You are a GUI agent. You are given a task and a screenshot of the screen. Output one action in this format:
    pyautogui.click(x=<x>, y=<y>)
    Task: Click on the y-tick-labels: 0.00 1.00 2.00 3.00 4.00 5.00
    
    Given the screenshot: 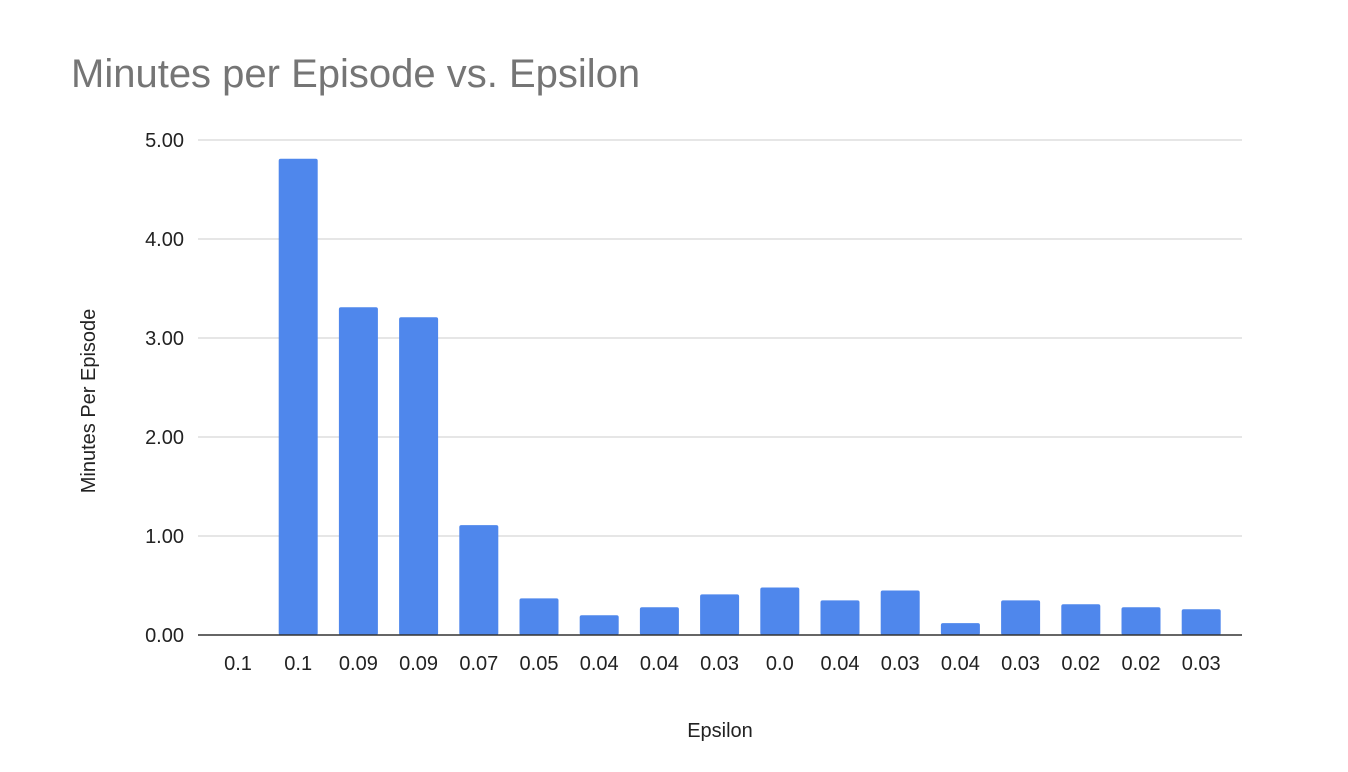 What is the action you would take?
    pyautogui.click(x=164, y=388)
    